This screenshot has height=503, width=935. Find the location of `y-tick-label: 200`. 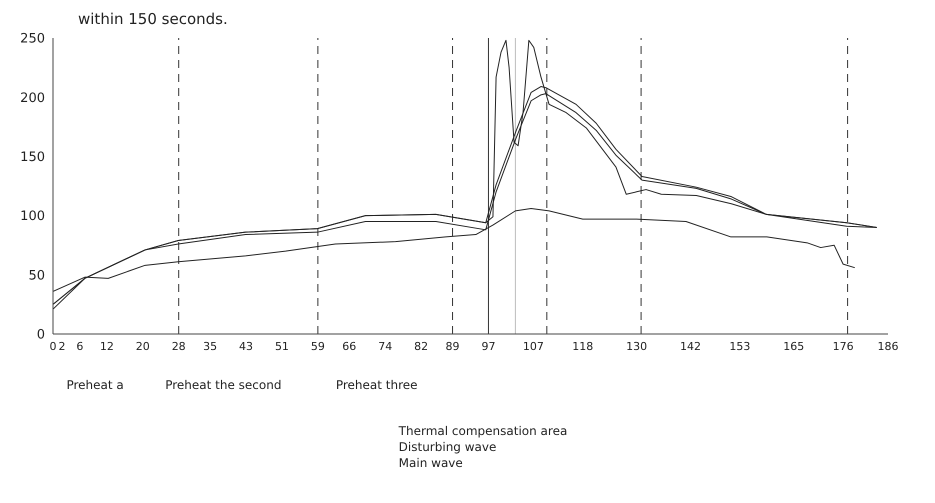

y-tick-label: 200 is located at coordinates (32, 98).